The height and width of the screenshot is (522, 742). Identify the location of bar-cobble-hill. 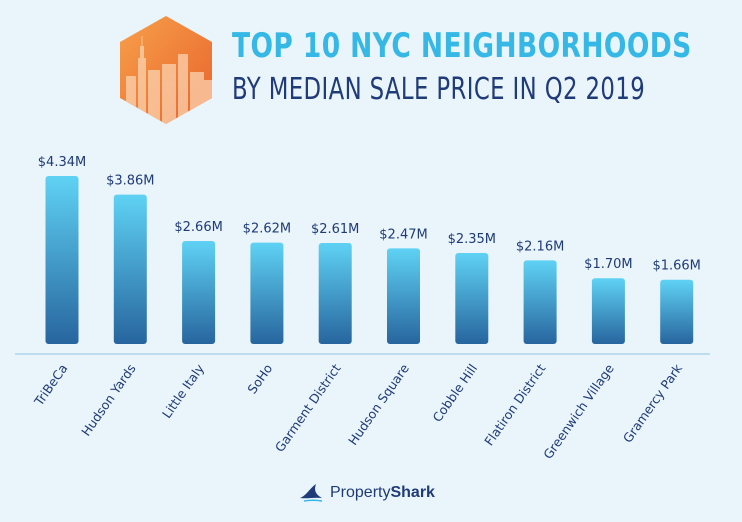
(472, 298).